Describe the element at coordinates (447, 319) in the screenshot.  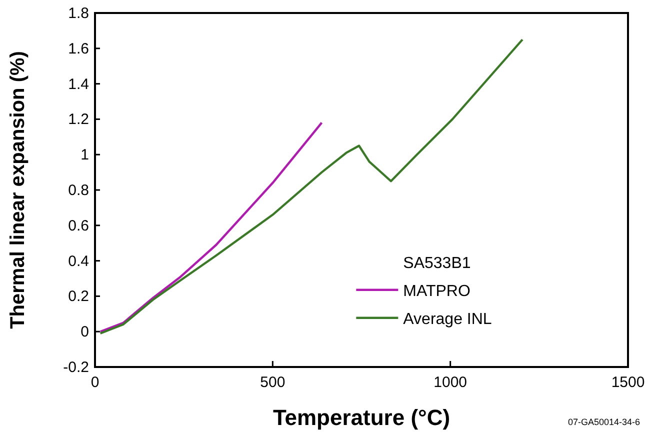
I see `legend-label: Average INL` at that location.